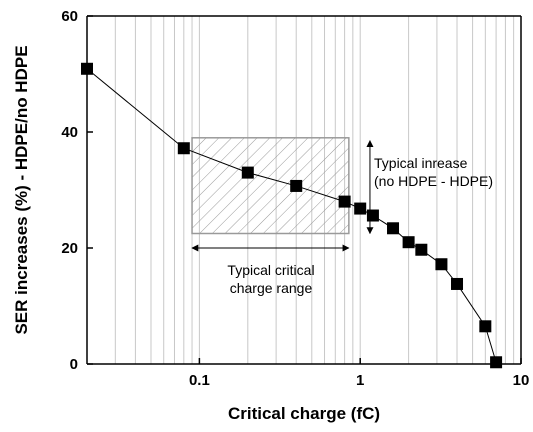 The image size is (533, 432). What do you see at coordinates (270, 270) in the screenshot?
I see `annotation-critical-range: Typical critical` at bounding box center [270, 270].